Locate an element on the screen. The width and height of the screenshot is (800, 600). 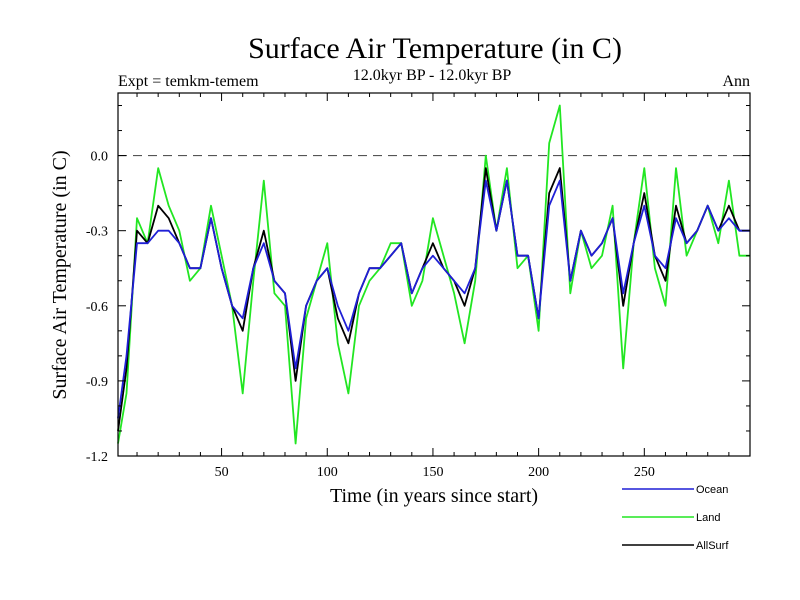
x-tick-label: 250 is located at coordinates (644, 472).